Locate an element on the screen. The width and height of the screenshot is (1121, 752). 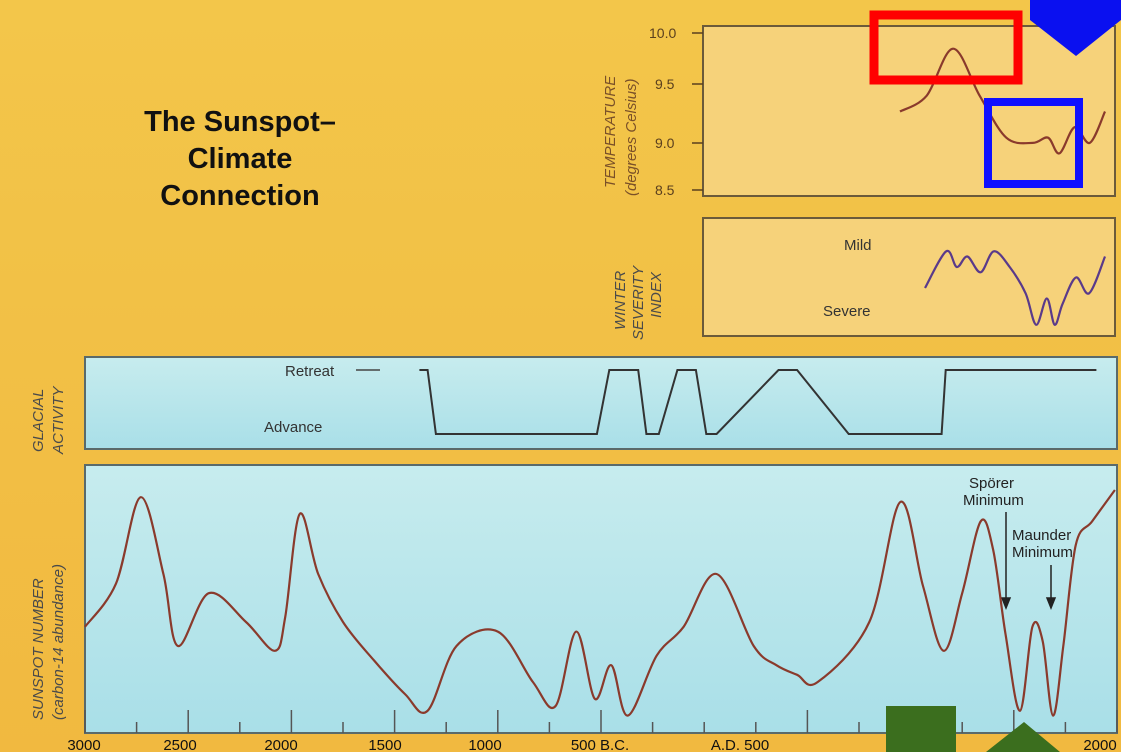
winter-ylabel-1: WINTER is located at coordinates (620, 300).